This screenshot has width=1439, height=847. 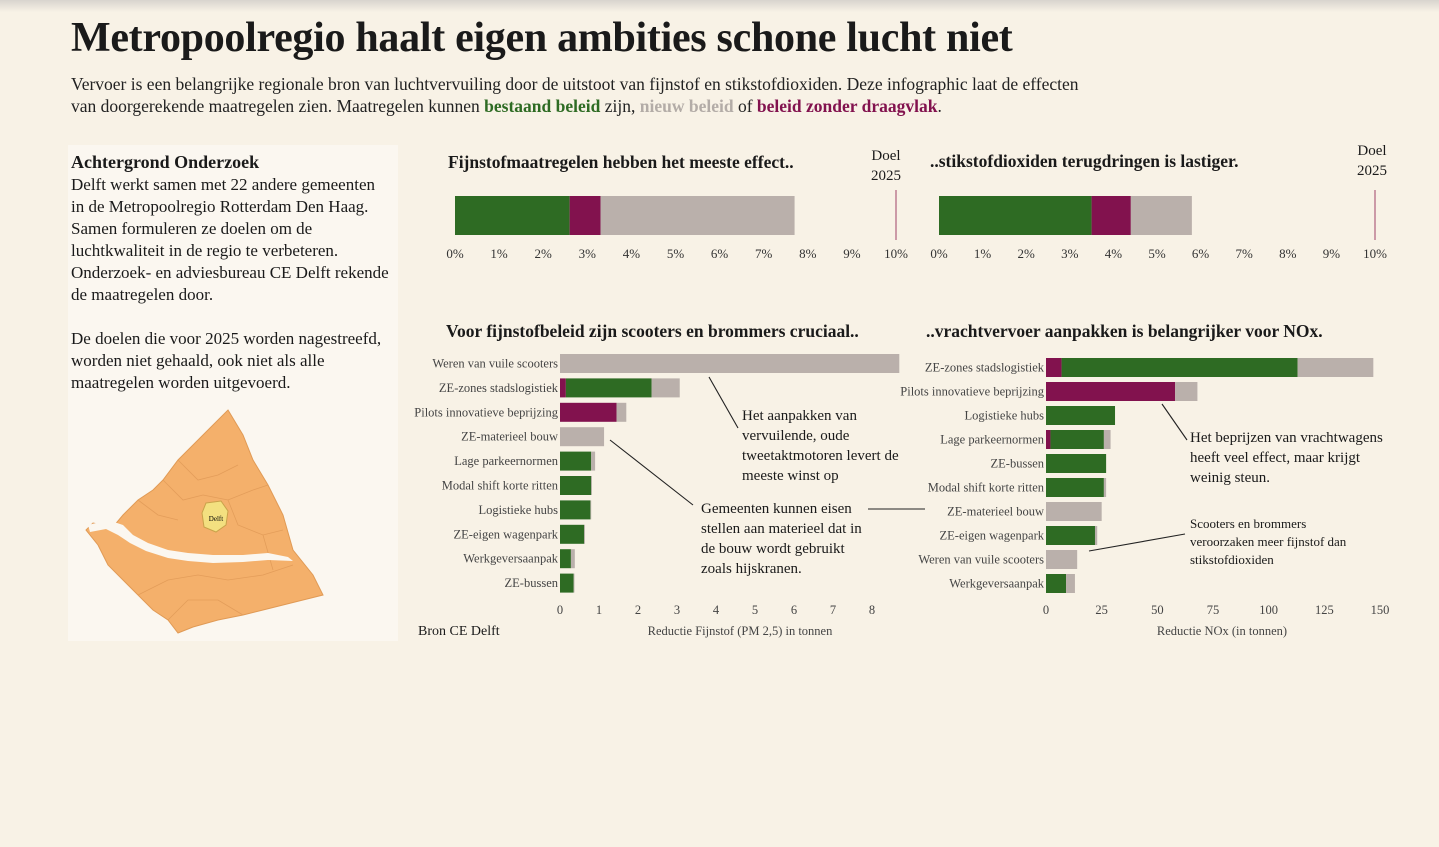 What do you see at coordinates (215, 540) in the screenshot?
I see `region-map-borders` at bounding box center [215, 540].